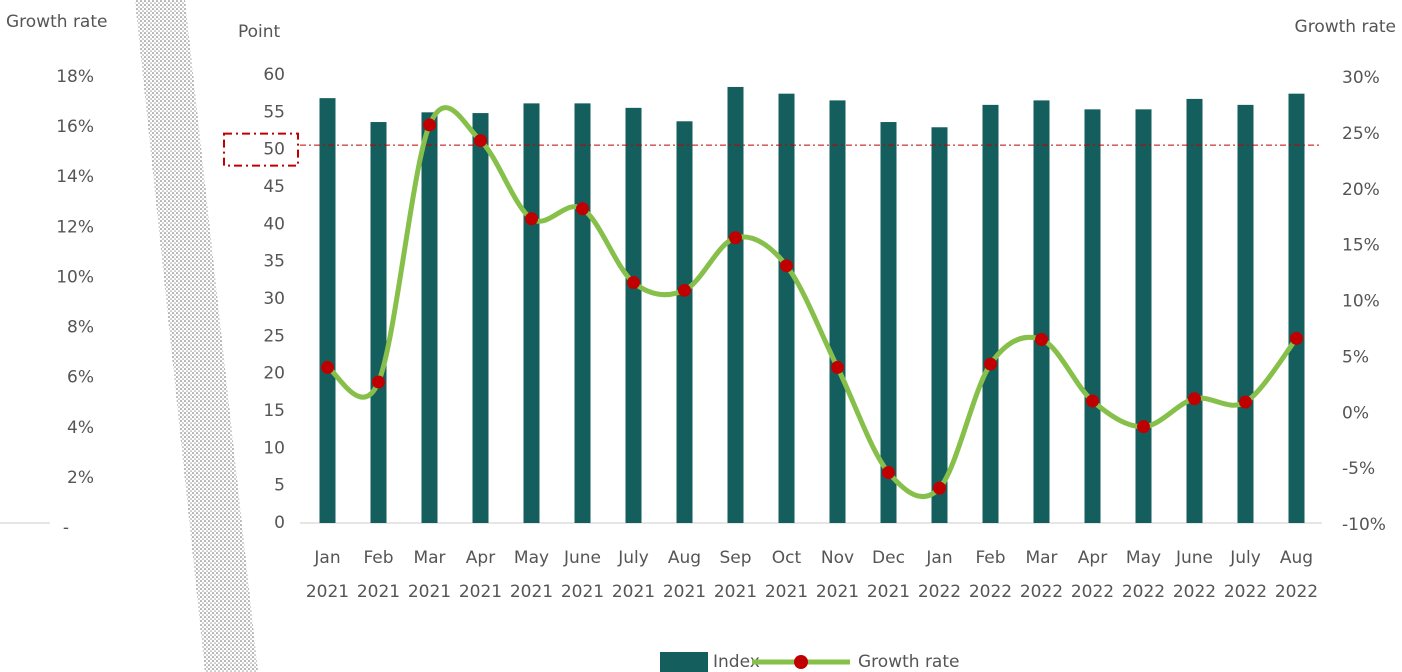 This screenshot has width=1402, height=672. What do you see at coordinates (1245, 575) in the screenshot?
I see `x-tick-label: July 2022` at bounding box center [1245, 575].